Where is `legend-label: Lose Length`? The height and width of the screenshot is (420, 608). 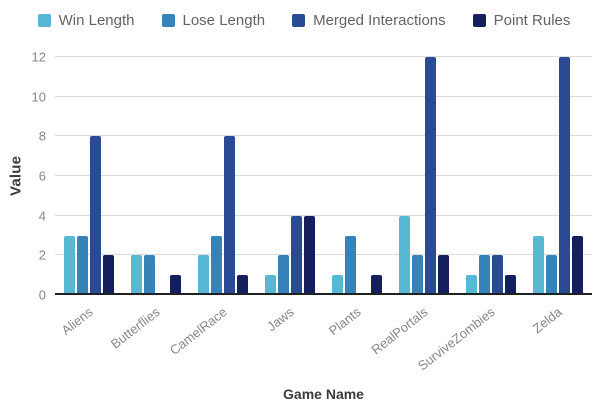
legend-label: Lose Length is located at coordinates (224, 20).